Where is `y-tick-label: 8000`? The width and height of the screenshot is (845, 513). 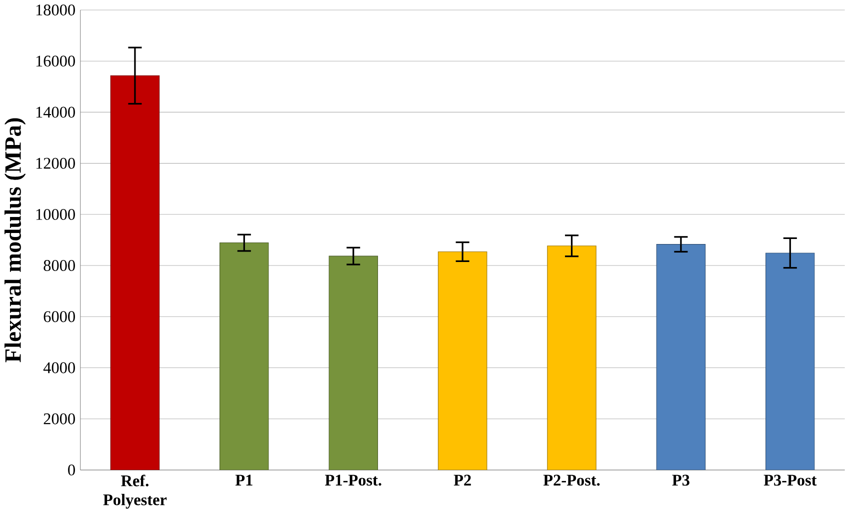
y-tick-label: 8000 is located at coordinates (59, 265).